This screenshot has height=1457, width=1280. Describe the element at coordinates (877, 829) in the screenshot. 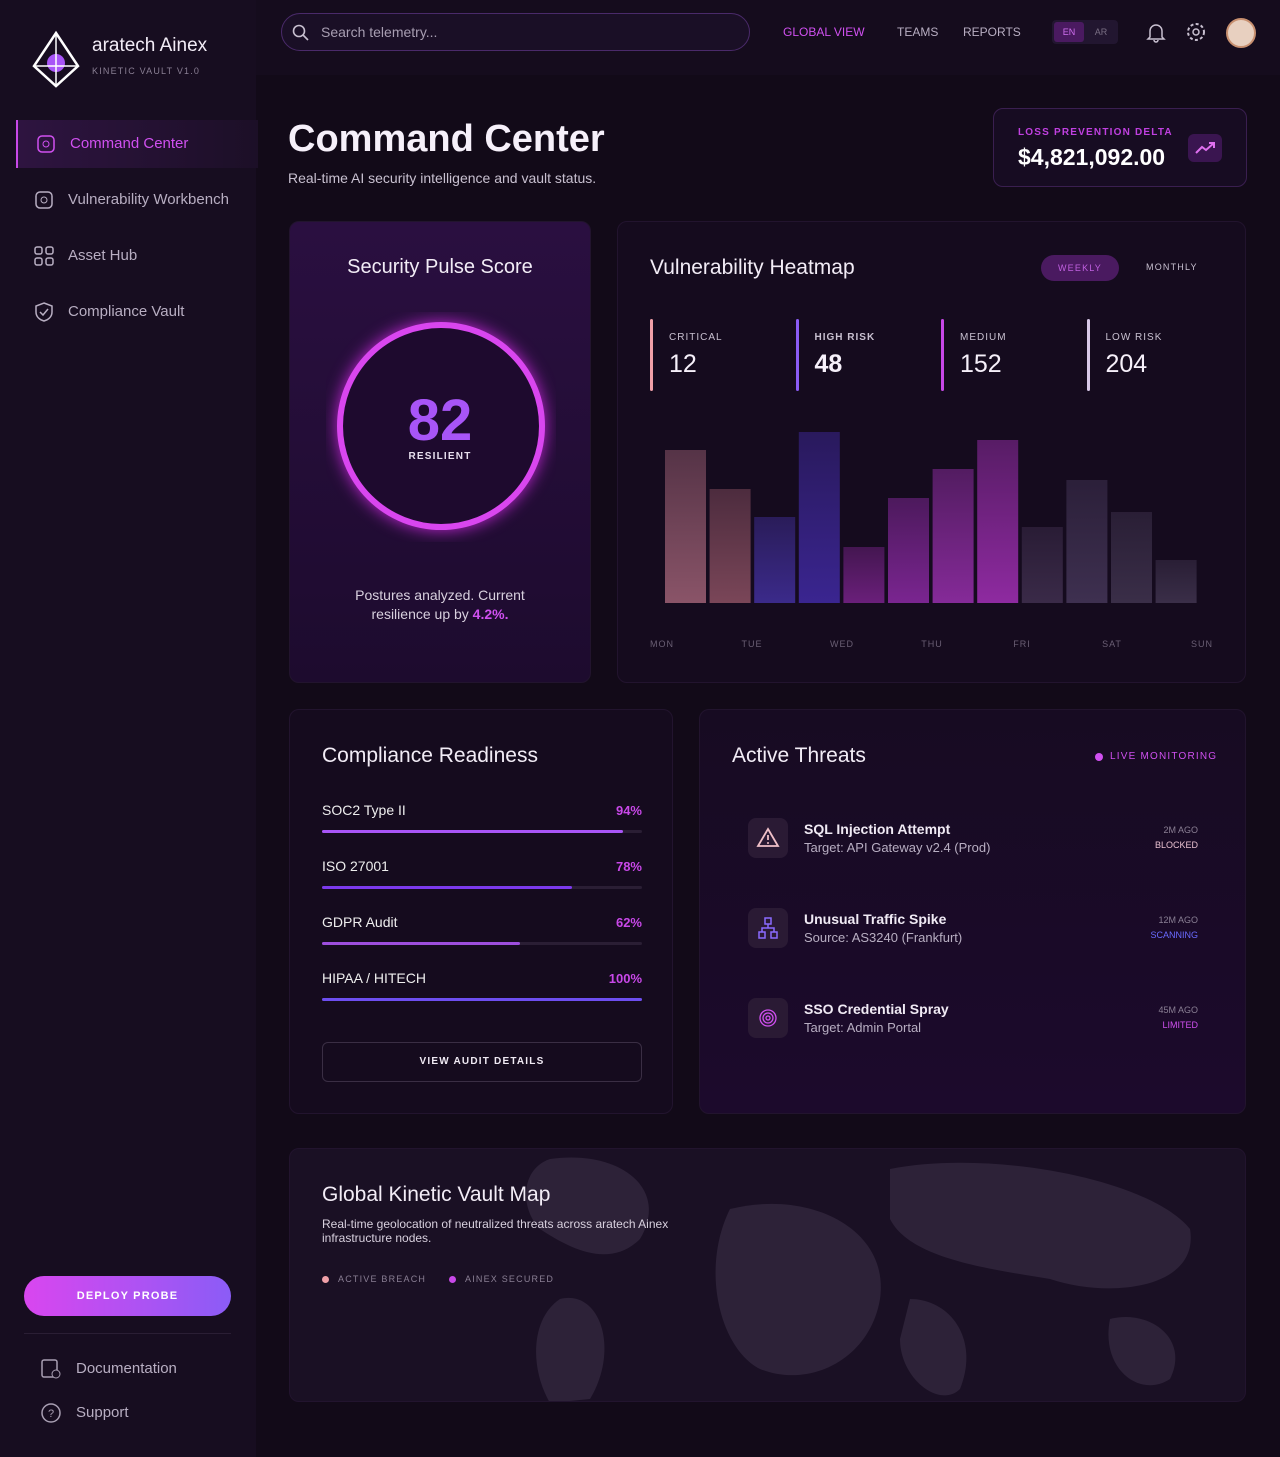

I see `threat-title: SQL Injection Attempt` at that location.